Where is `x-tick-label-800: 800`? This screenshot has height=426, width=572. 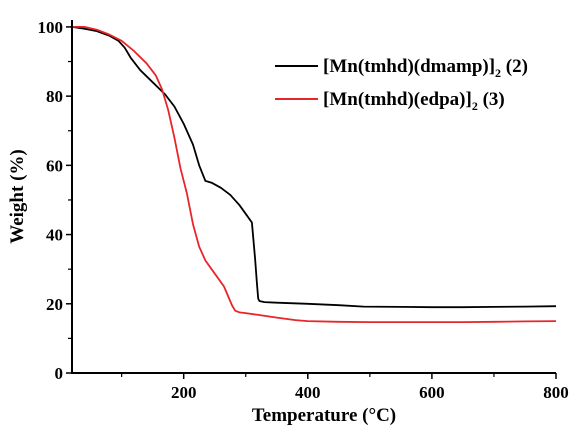
x-tick-label-800: 800 is located at coordinates (556, 392).